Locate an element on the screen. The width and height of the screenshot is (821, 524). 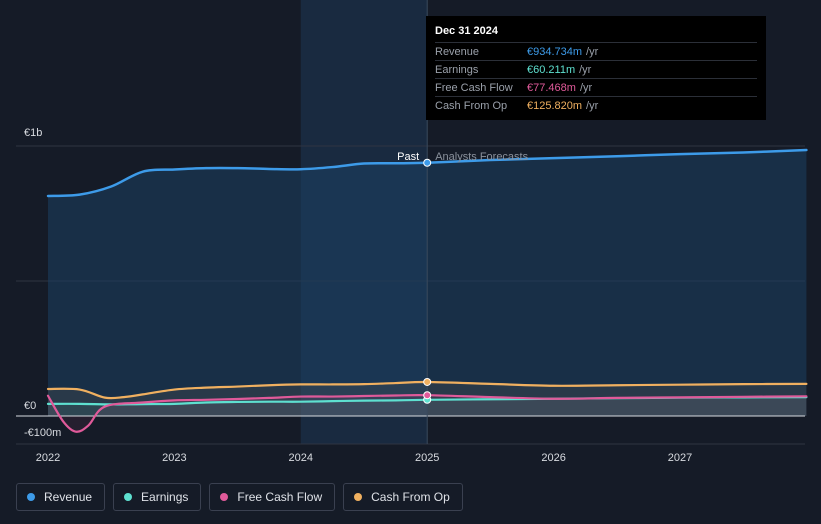
marker-revenue is located at coordinates (427, 162).